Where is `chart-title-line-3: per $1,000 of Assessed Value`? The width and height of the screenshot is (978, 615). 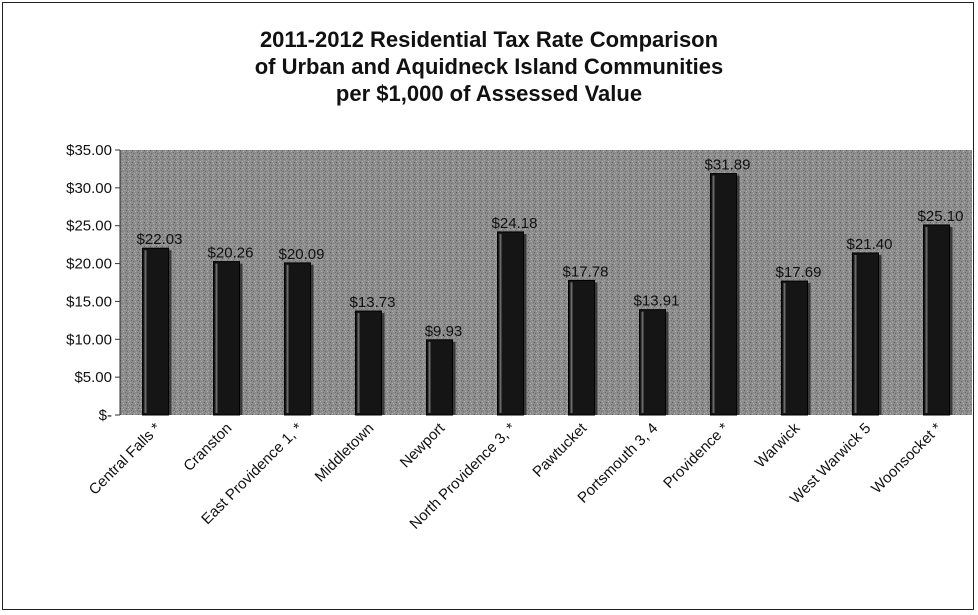
chart-title-line-3: per $1,000 of Assessed Value is located at coordinates (489, 93).